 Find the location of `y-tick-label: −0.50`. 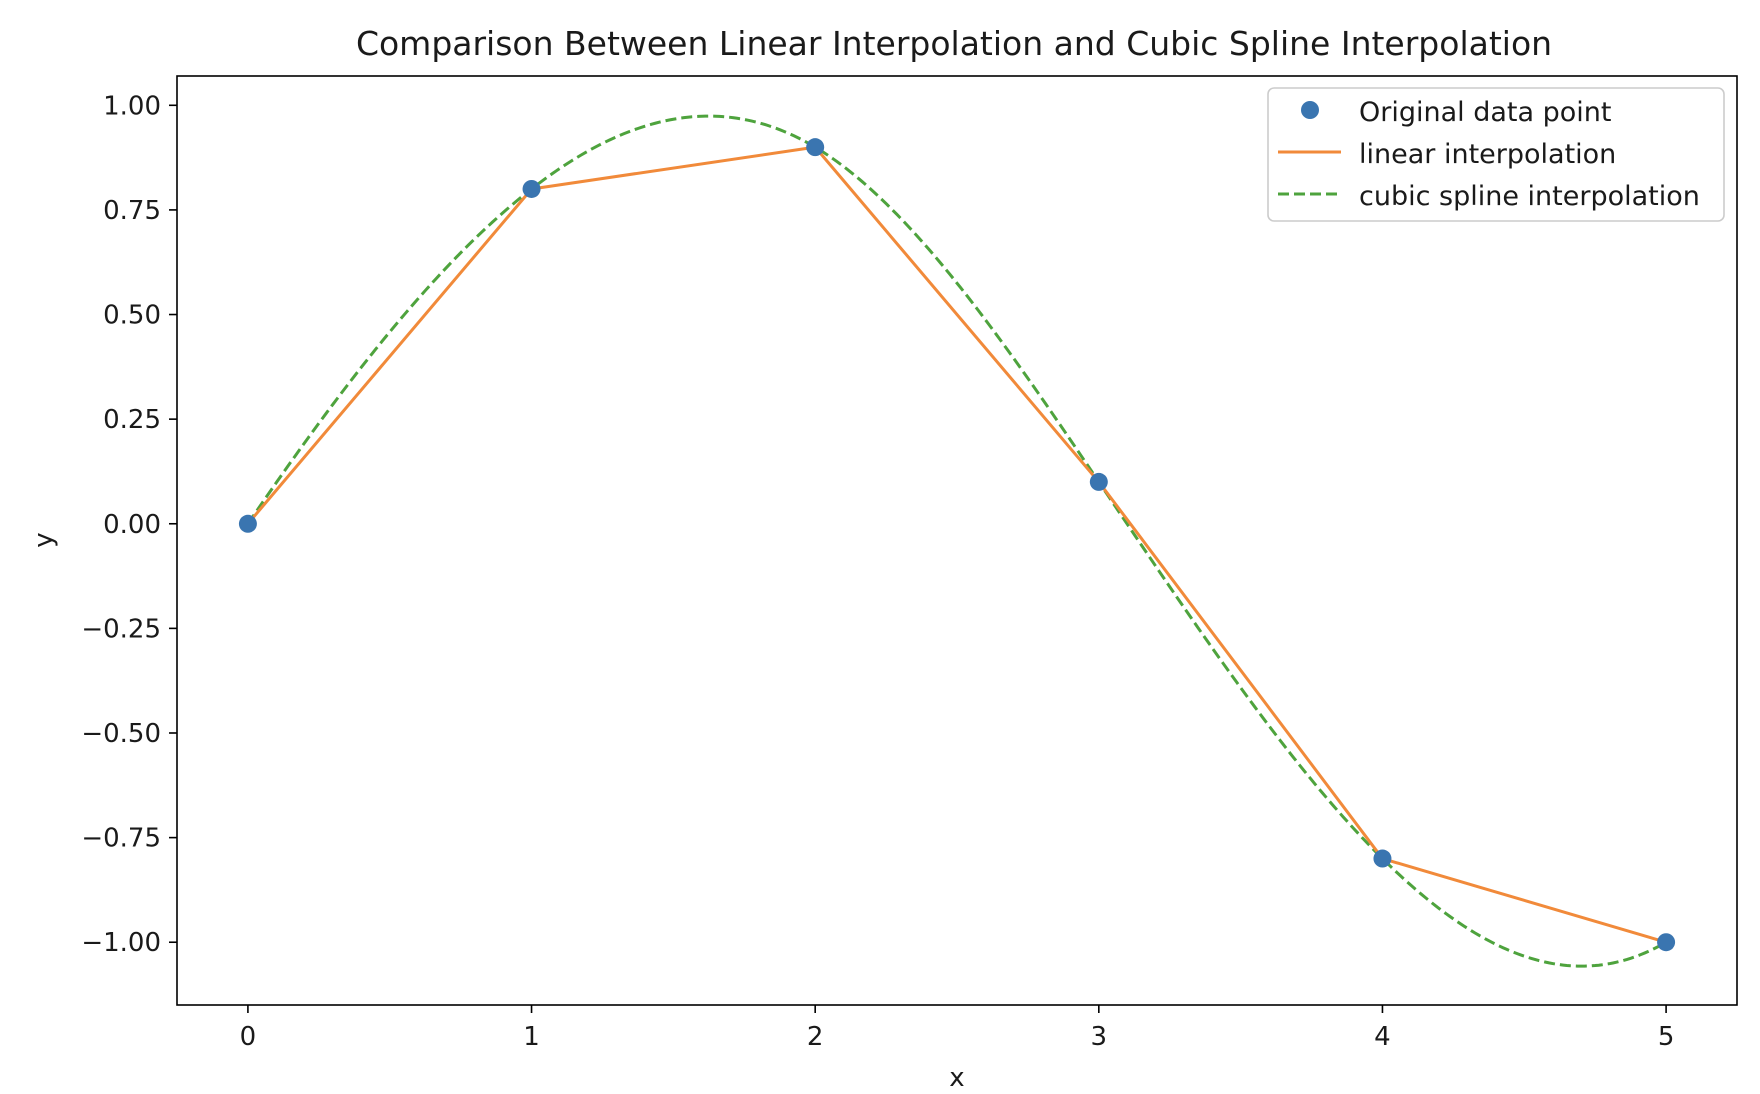

y-tick-label: −0.50 is located at coordinates (121, 734).